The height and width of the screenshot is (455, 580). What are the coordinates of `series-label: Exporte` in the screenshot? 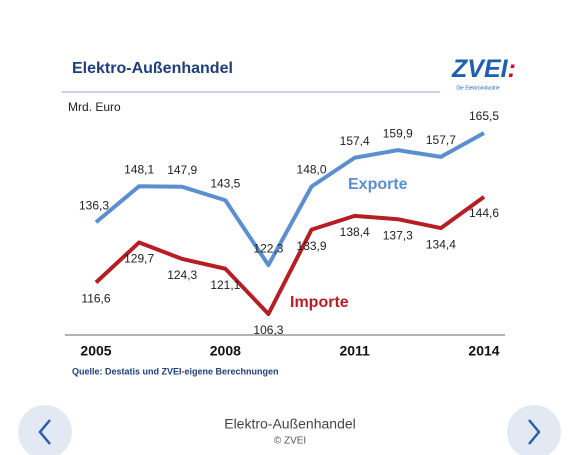 It's located at (378, 184).